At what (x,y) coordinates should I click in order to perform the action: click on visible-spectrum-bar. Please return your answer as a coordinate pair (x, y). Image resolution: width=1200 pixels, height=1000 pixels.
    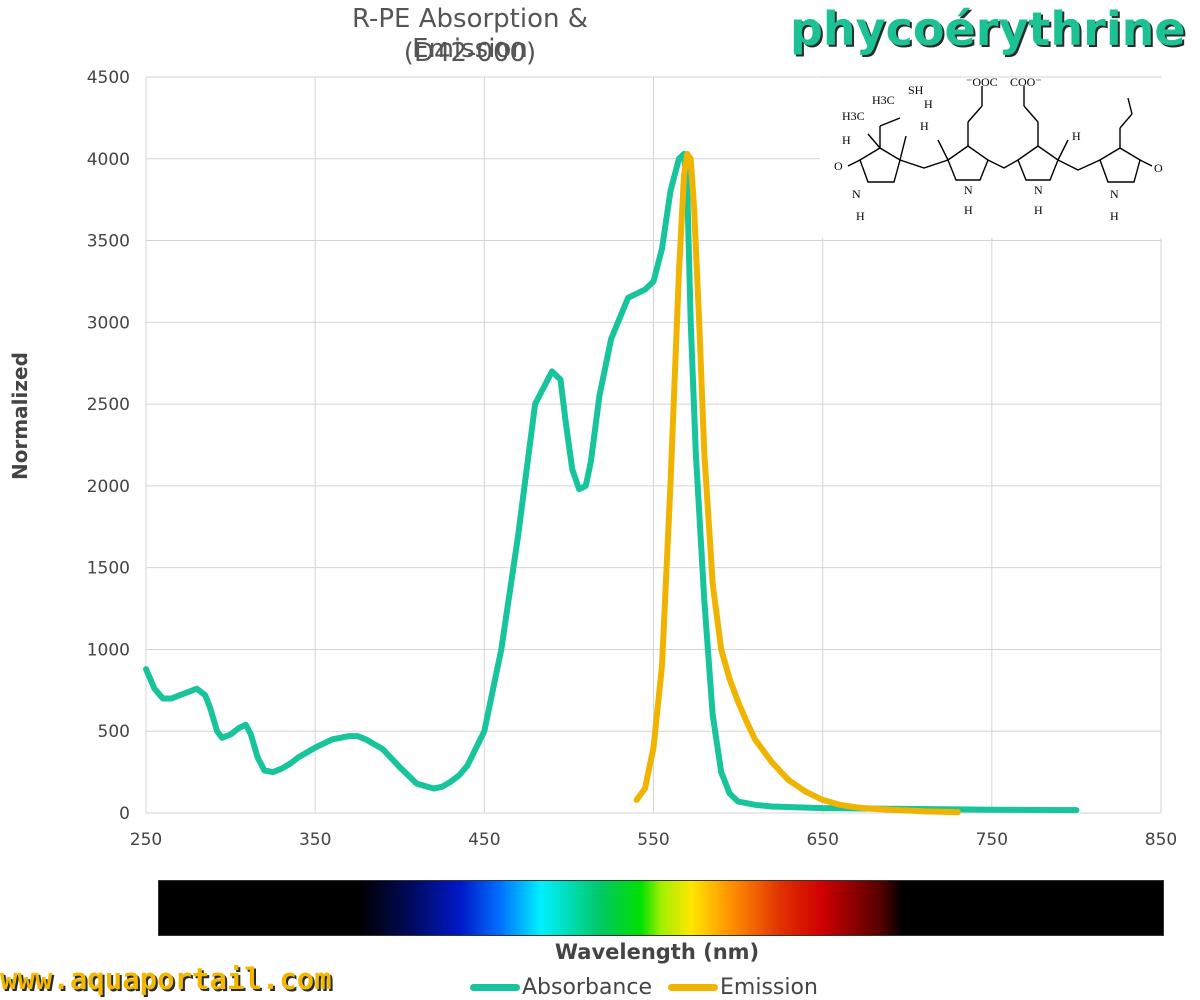
    Looking at the image, I should click on (661, 908).